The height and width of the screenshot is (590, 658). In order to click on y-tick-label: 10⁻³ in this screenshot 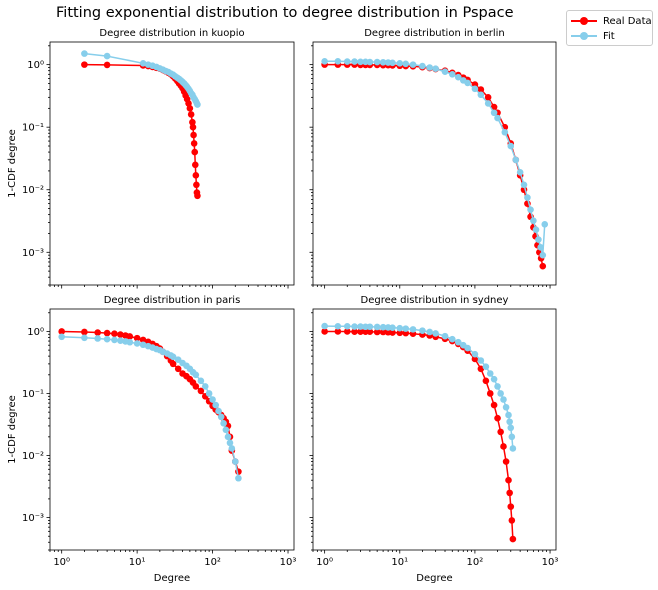, I will do `click(33, 253)`.